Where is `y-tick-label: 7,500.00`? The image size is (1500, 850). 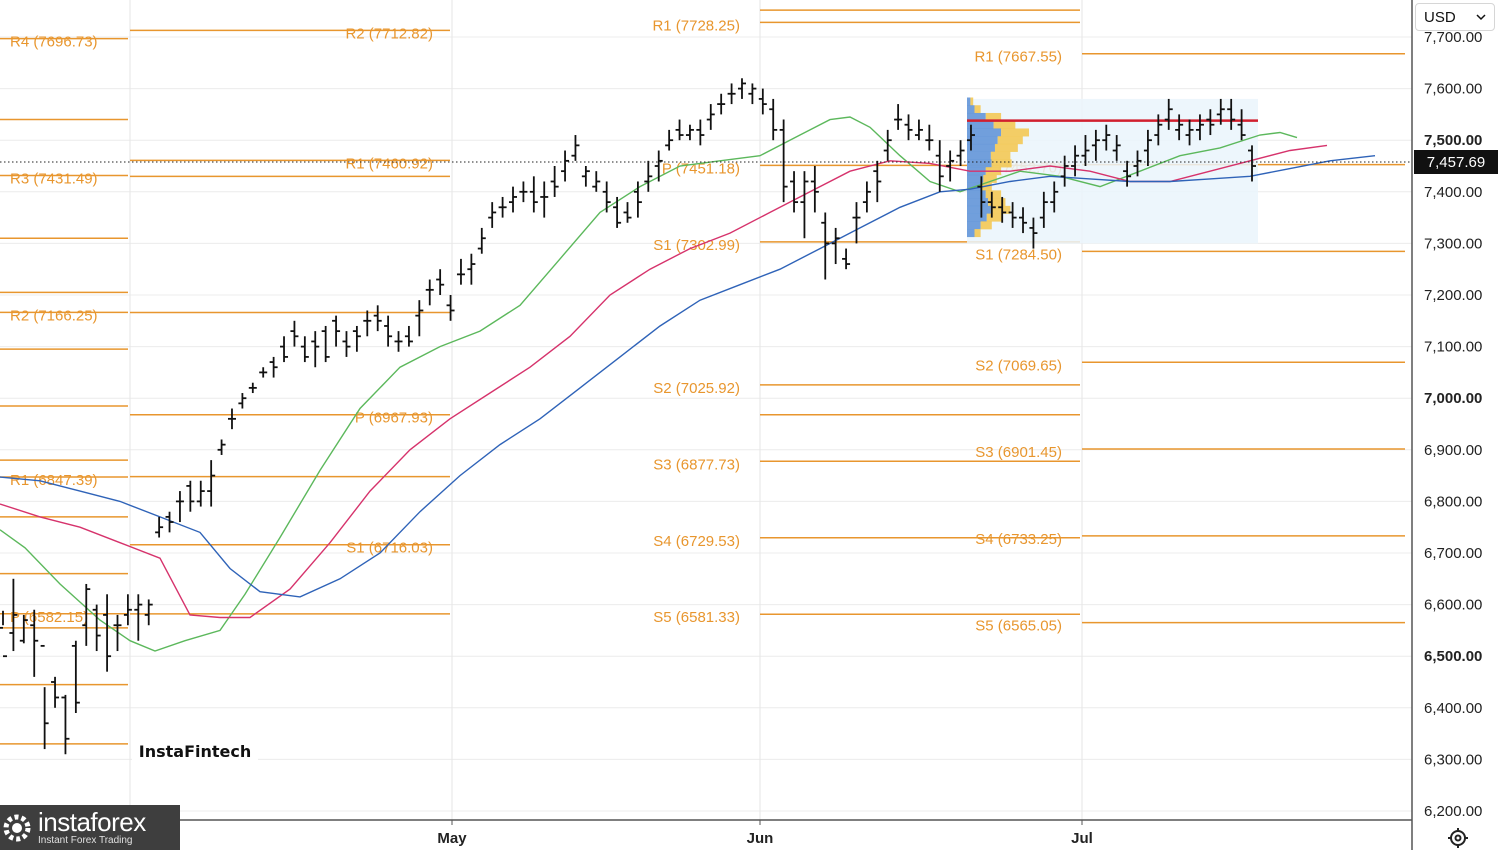 y-tick-label: 7,500.00 is located at coordinates (1453, 140).